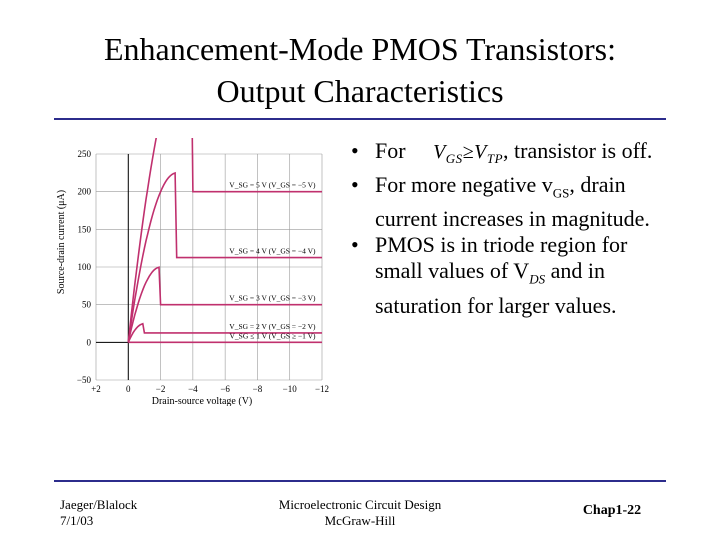  What do you see at coordinates (272, 298) in the screenshot?
I see `curve-label: V_SG = 3 V (V_GS = −3 V)` at bounding box center [272, 298].